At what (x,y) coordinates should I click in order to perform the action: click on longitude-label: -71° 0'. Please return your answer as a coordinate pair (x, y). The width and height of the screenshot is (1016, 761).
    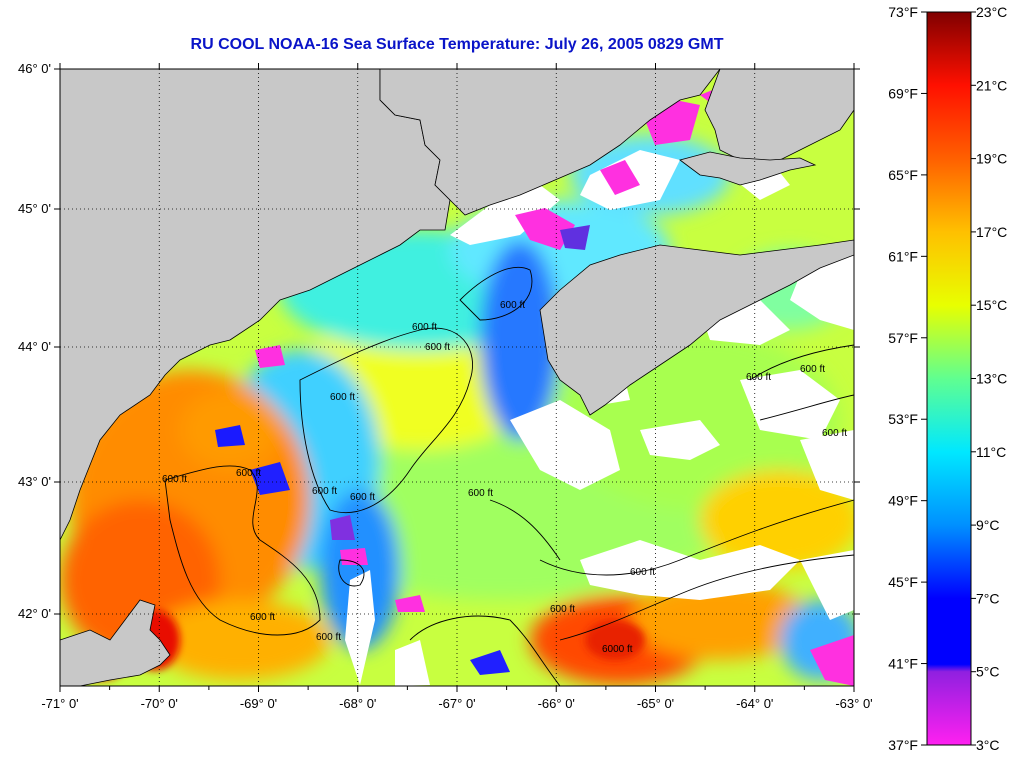
    Looking at the image, I should click on (59, 703).